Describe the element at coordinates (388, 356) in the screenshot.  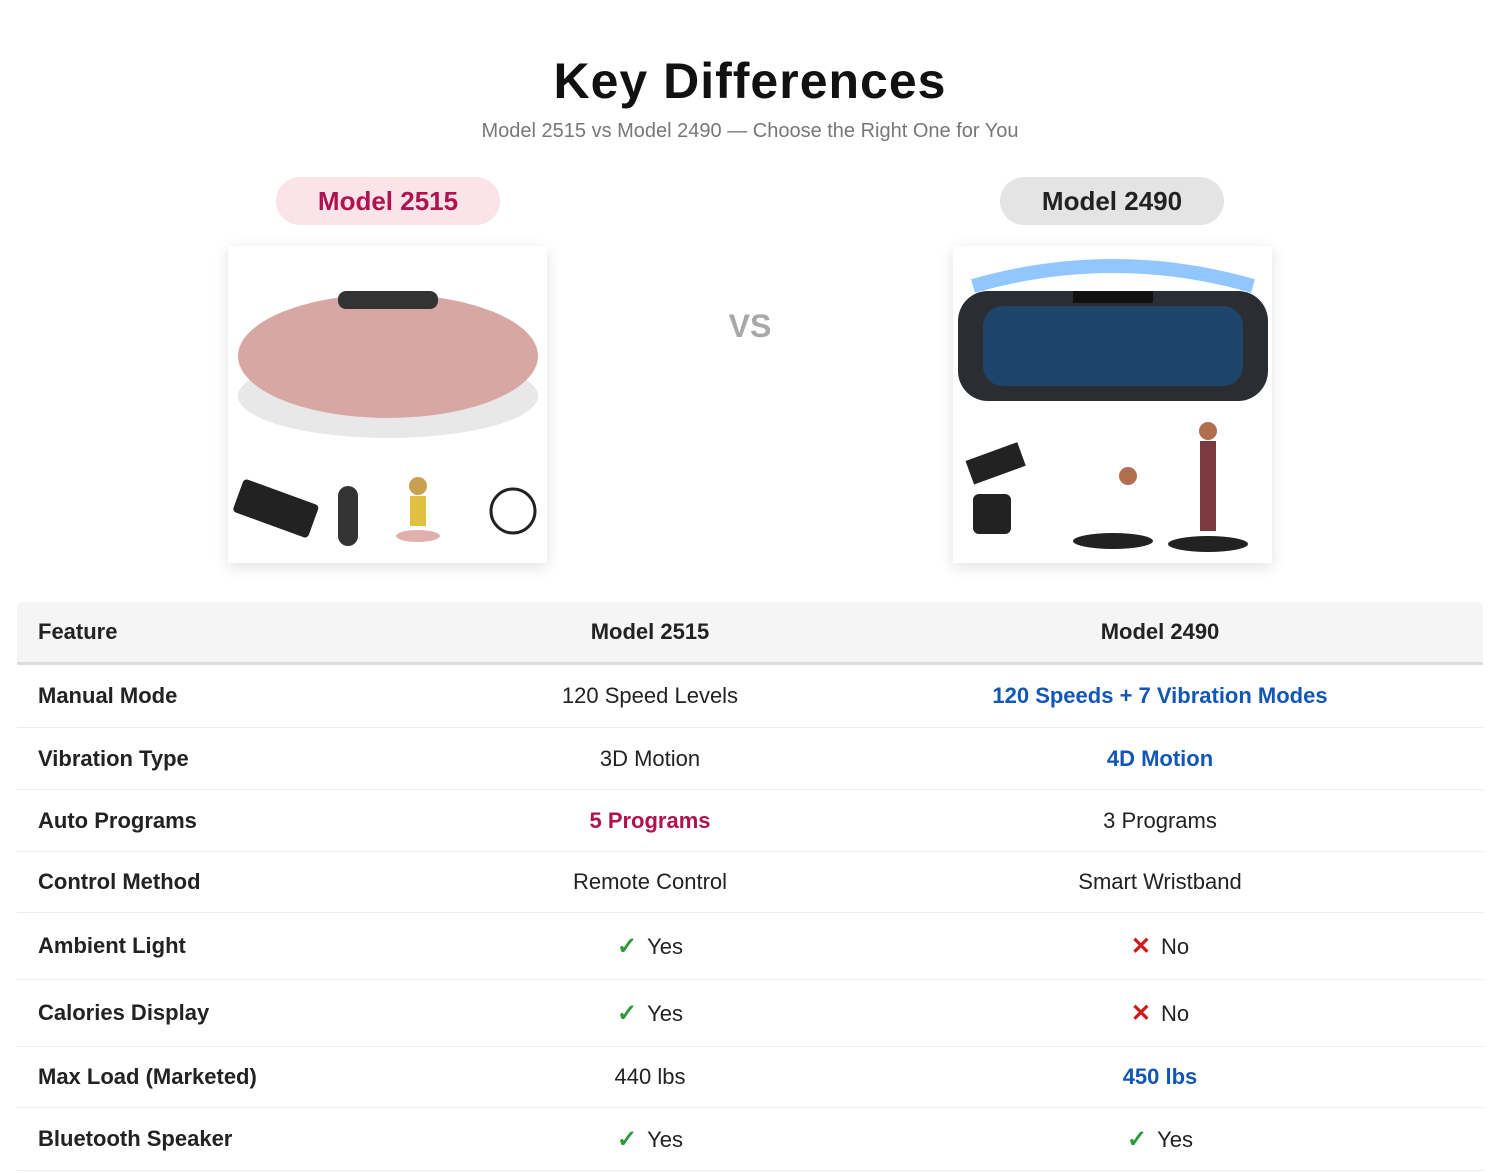
I see `platform` at that location.